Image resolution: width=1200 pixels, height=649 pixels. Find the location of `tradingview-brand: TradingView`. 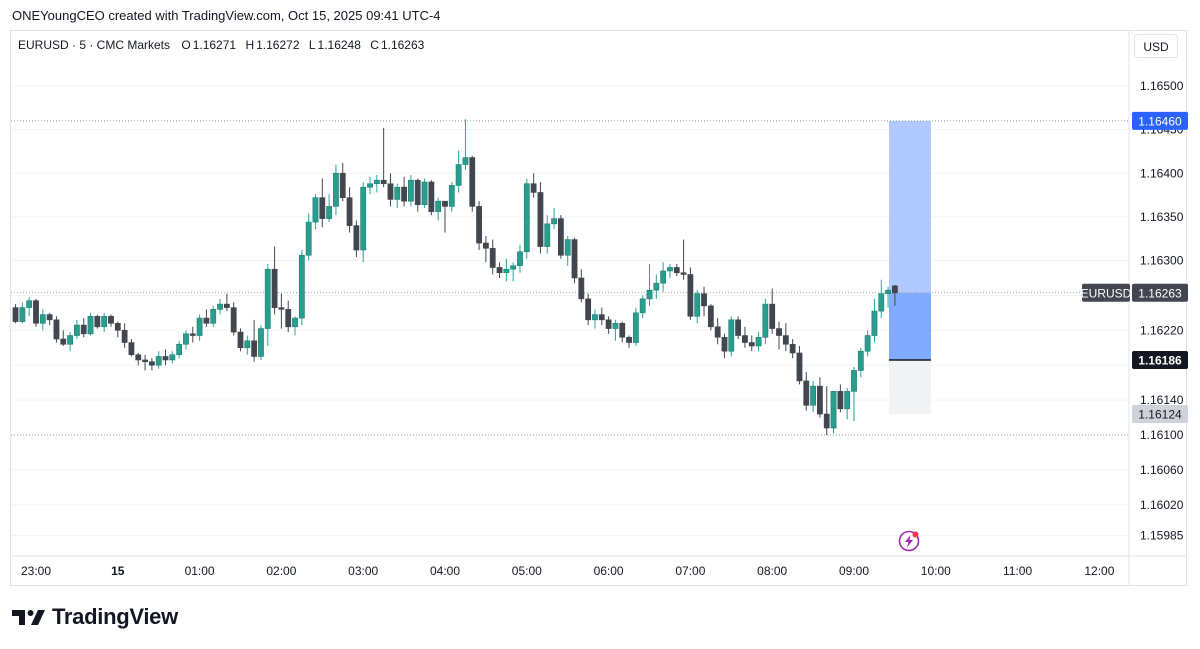

tradingview-brand: TradingView is located at coordinates (115, 616).